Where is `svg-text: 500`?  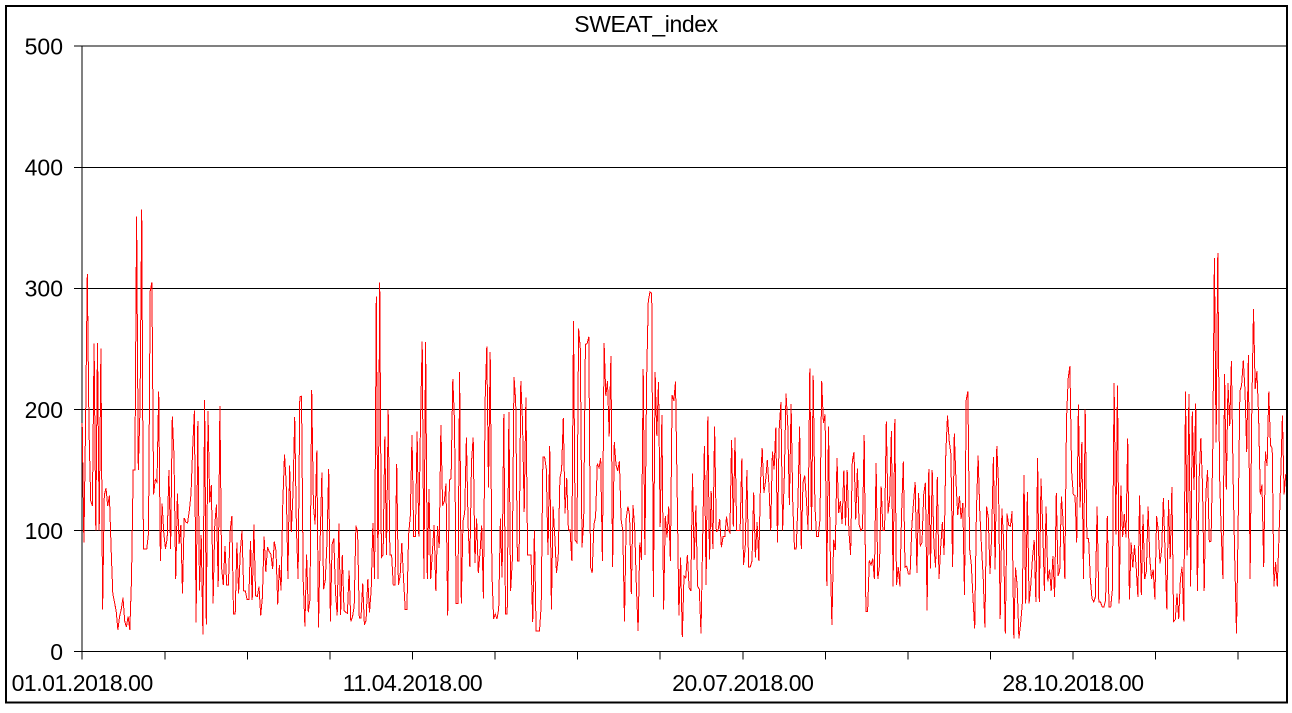 svg-text: 500 is located at coordinates (44, 47).